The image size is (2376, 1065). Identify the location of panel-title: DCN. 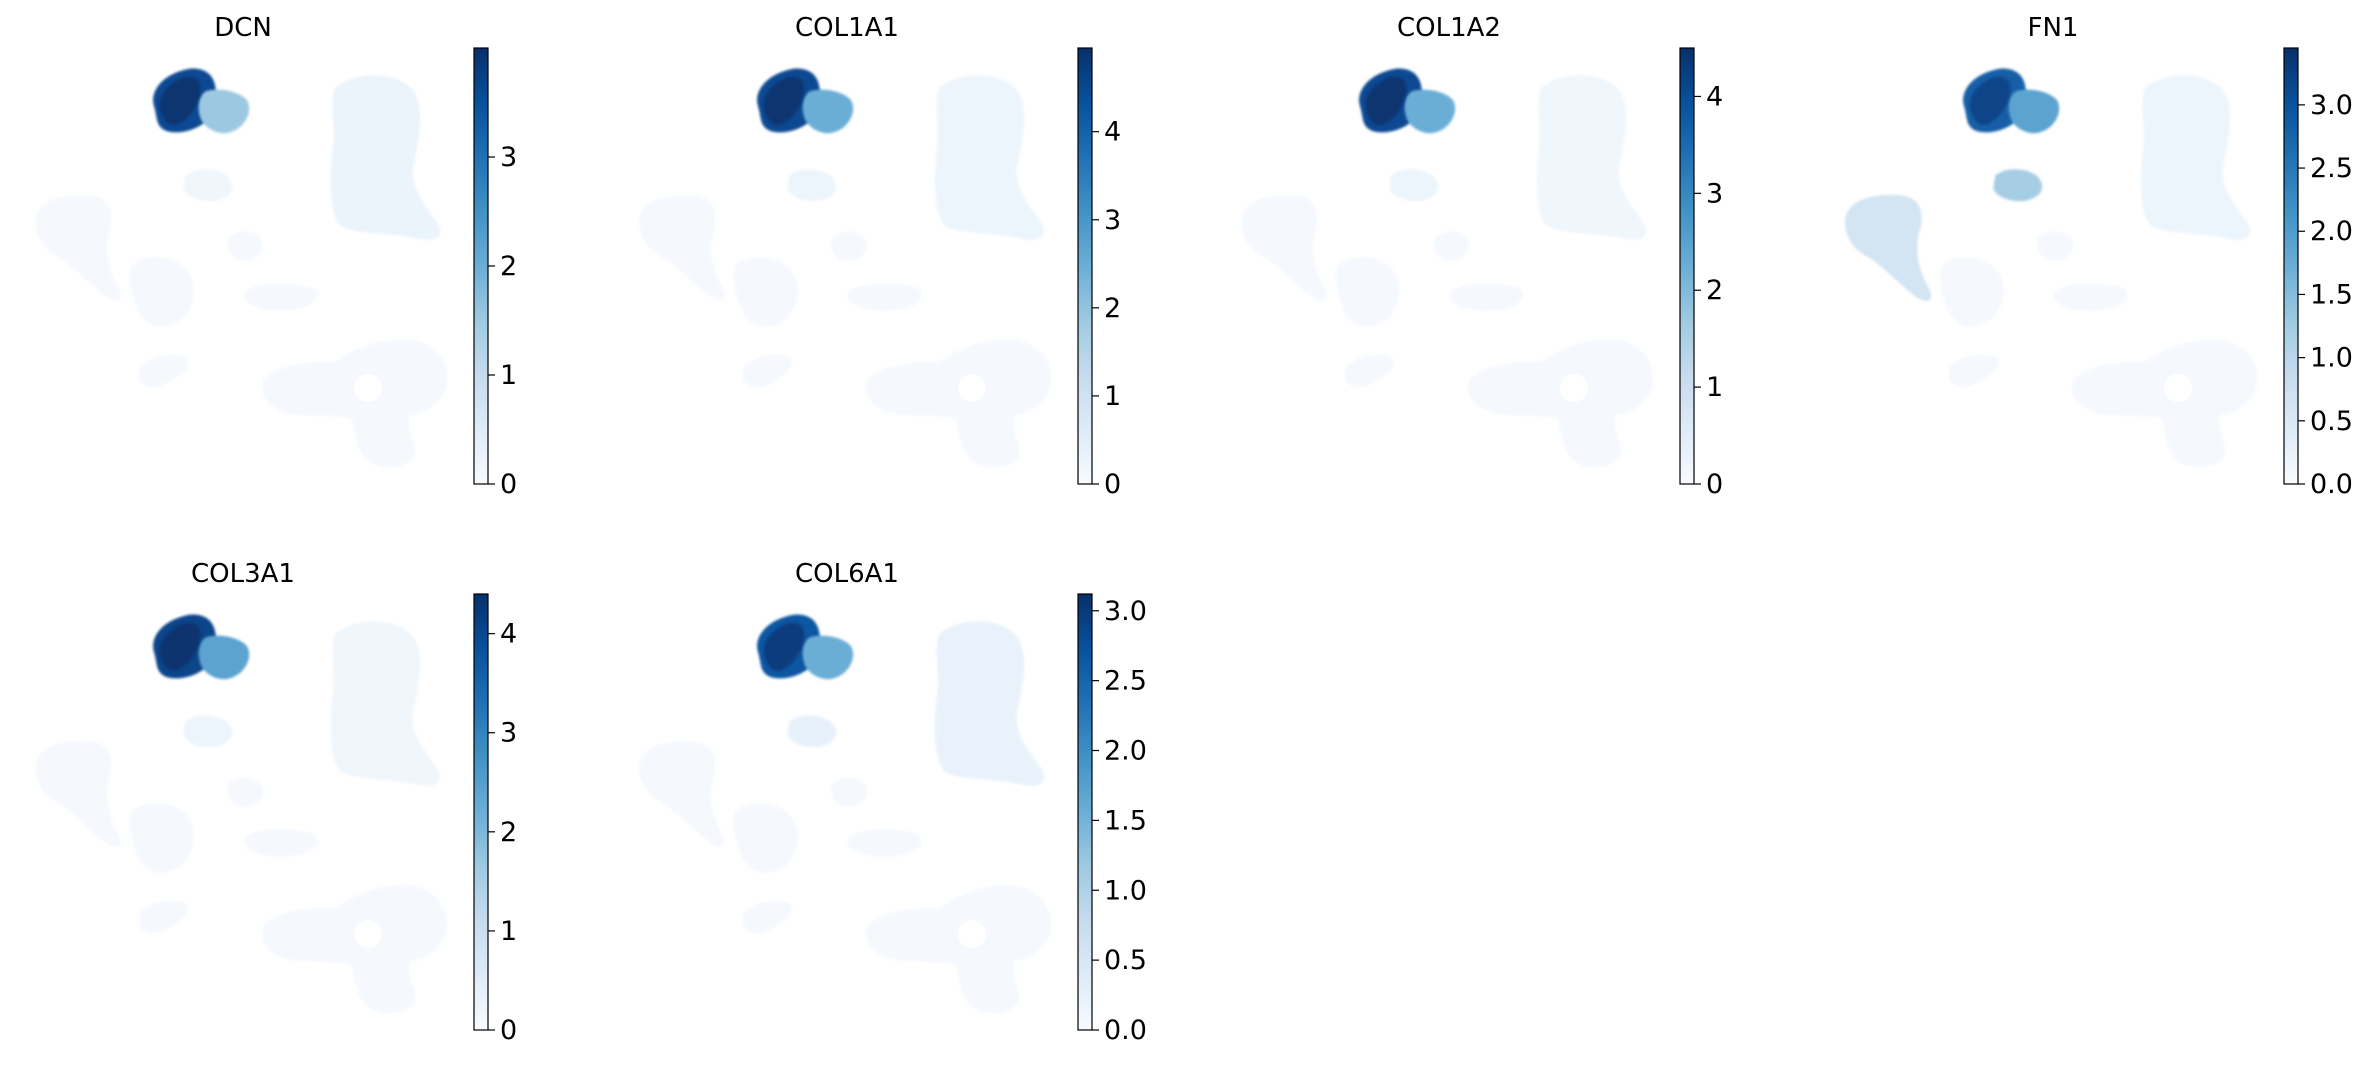
(243, 28).